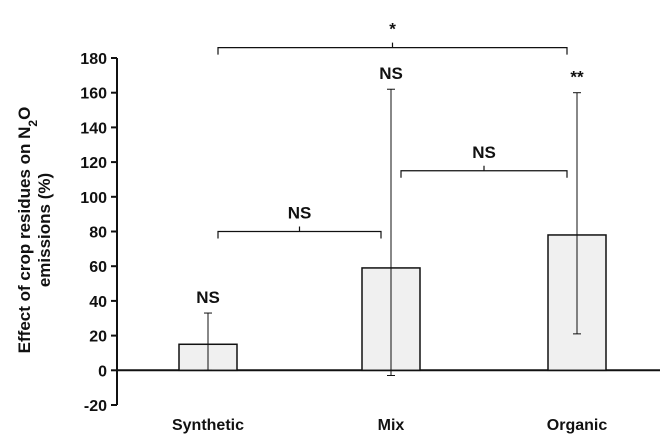 The height and width of the screenshot is (440, 664). I want to click on y-tick-label: 60, so click(98, 267).